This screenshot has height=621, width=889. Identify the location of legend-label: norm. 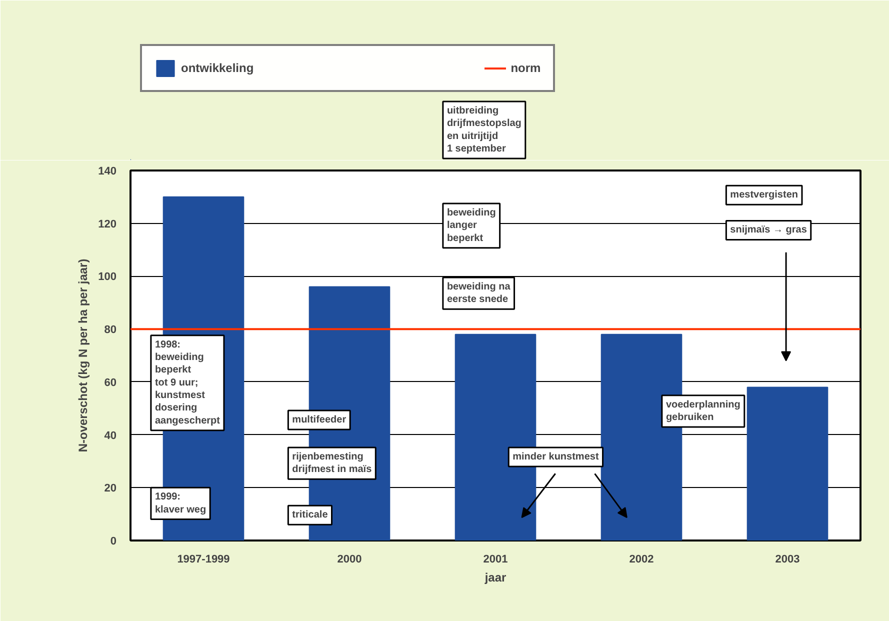
(525, 68).